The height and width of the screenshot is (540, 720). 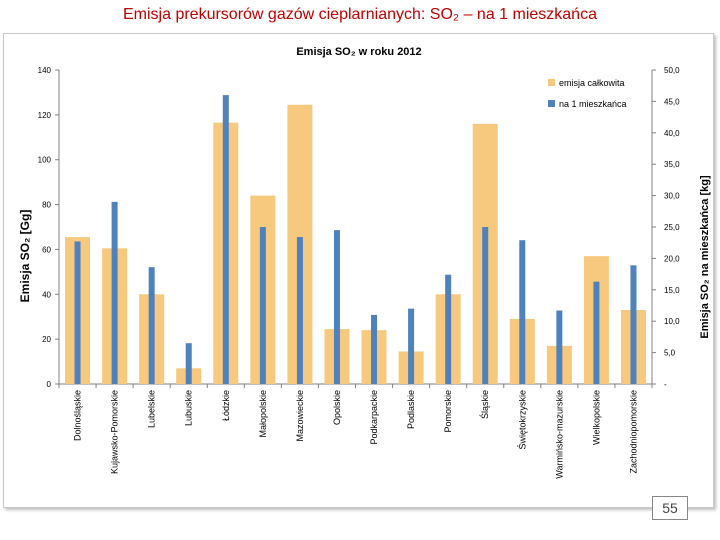 I want to click on x-tick-label: Mazowieckie, so click(x=300, y=416).